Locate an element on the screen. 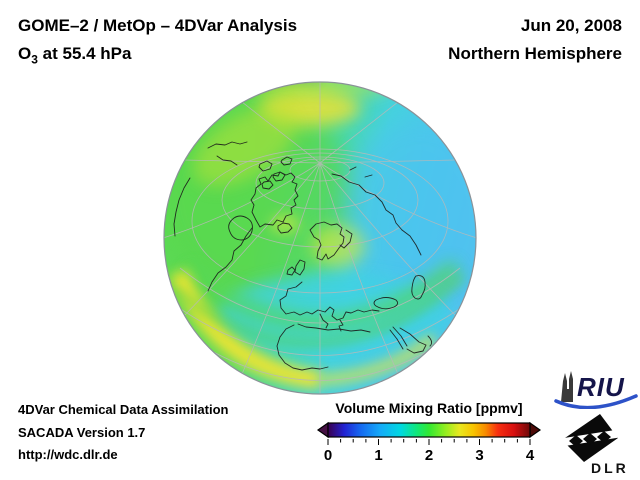 Image resolution: width=640 pixels, height=480 pixels. dlr-logo-text: DLR is located at coordinates (610, 468).